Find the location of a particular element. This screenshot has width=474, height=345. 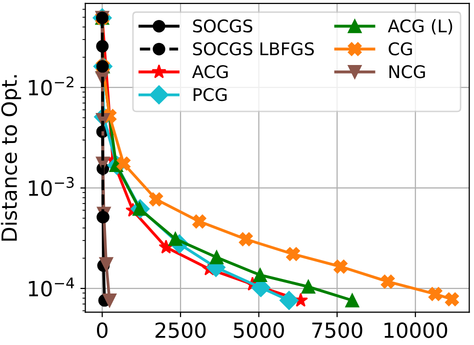

legend-label: SOCGS LBFGS is located at coordinates (253, 49).